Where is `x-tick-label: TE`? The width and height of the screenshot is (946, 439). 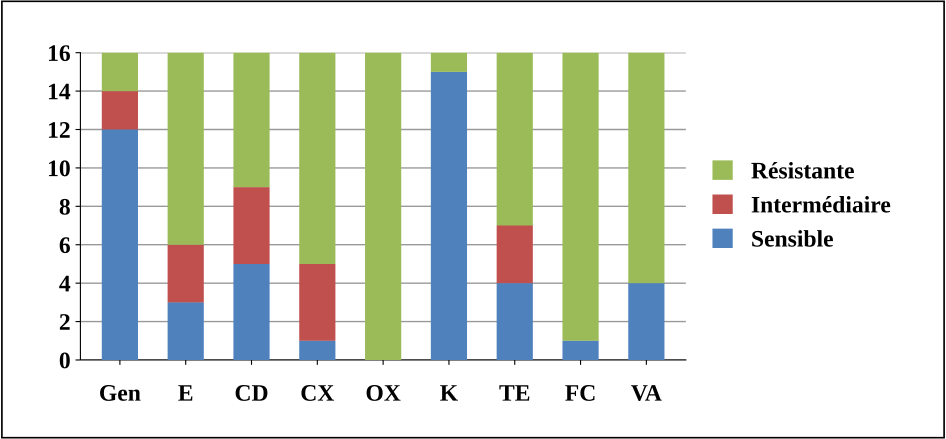 x-tick-label: TE is located at coordinates (514, 393).